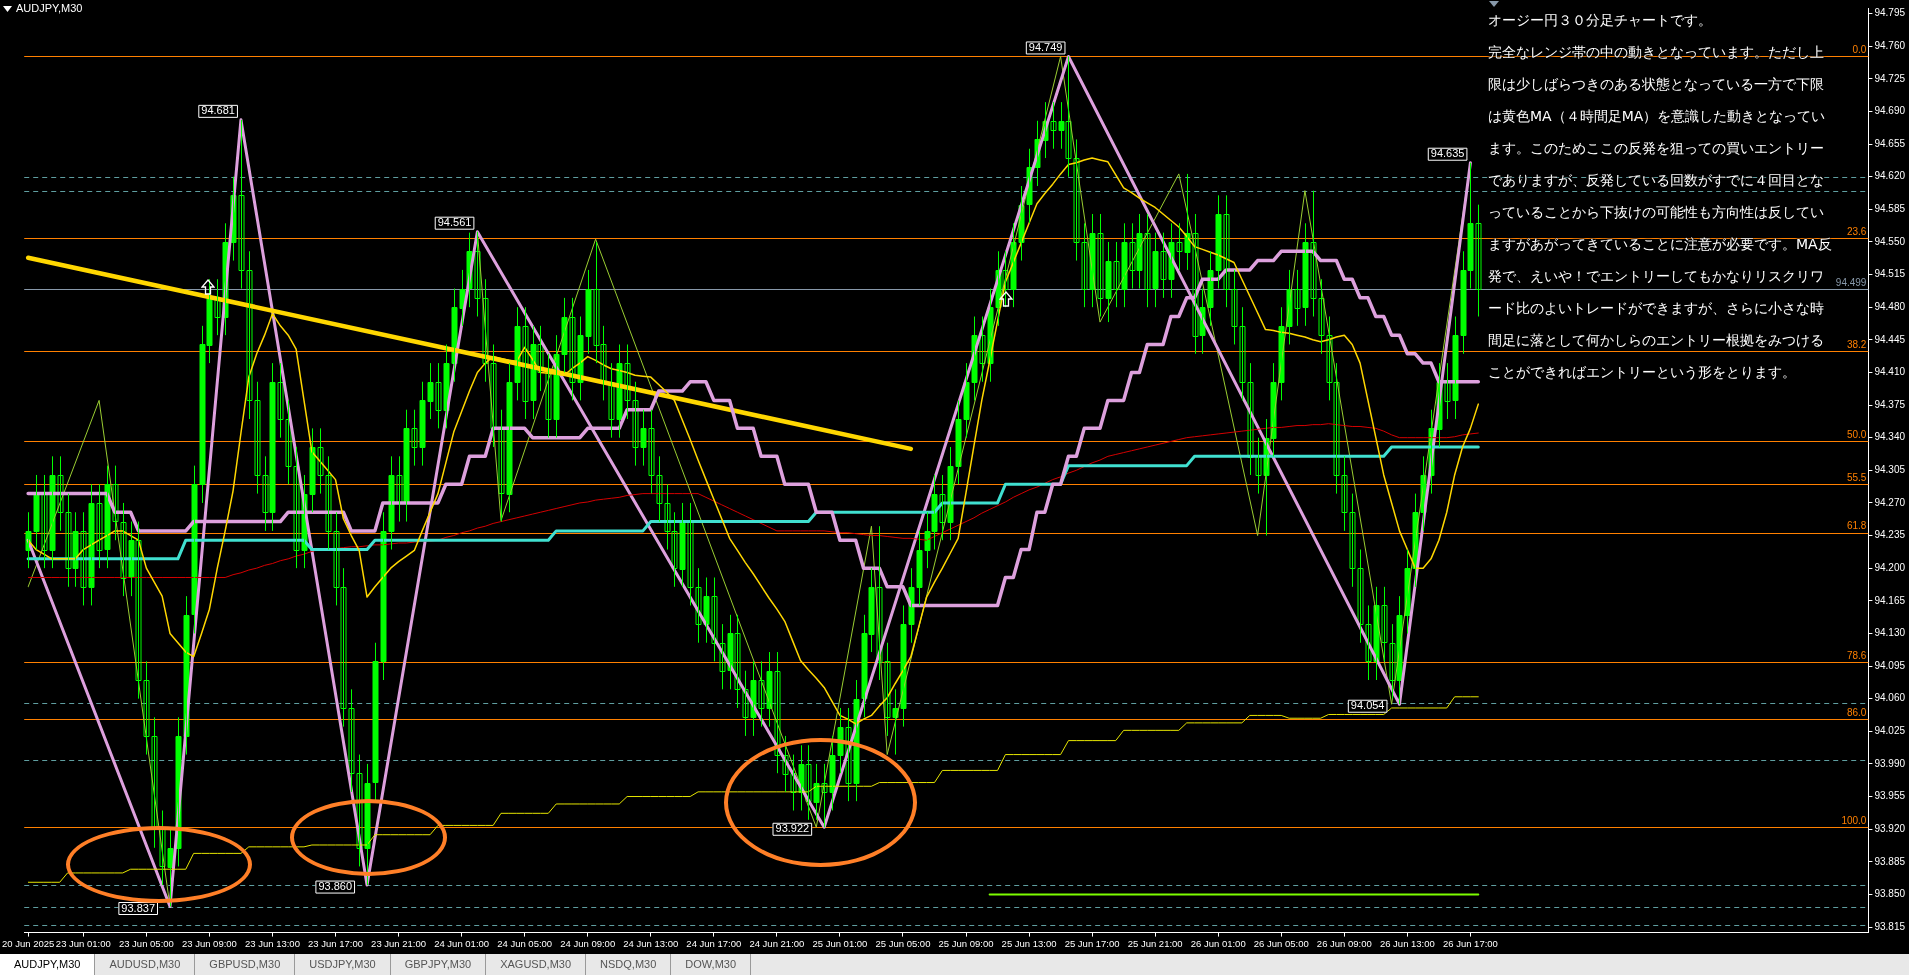 The width and height of the screenshot is (1909, 975). Describe the element at coordinates (536, 964) in the screenshot. I see `text: XAGUSD,M30` at that location.